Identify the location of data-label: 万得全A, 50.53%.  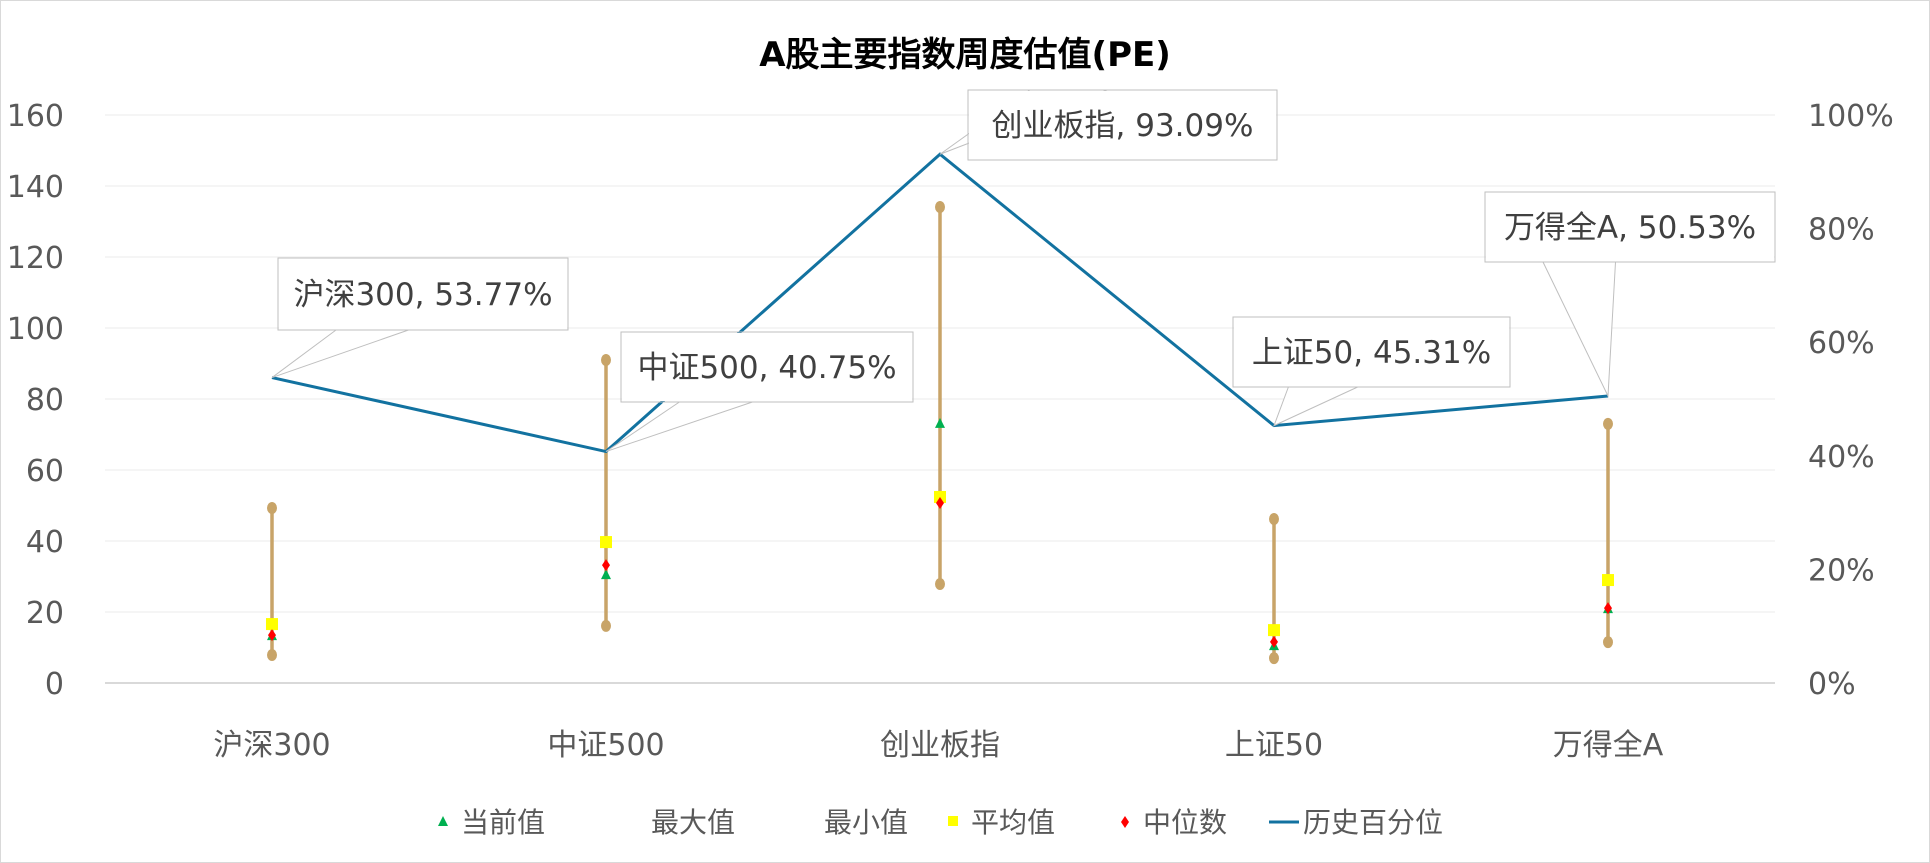
(1630, 228).